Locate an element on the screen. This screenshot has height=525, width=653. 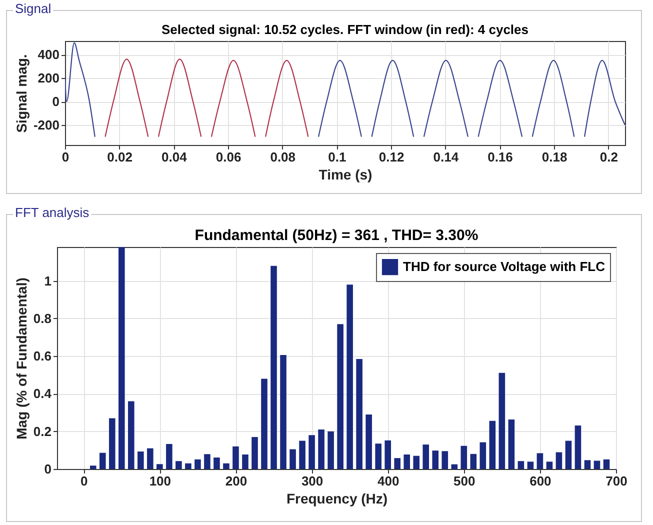
x-axis-title: Time (s) is located at coordinates (345, 174).